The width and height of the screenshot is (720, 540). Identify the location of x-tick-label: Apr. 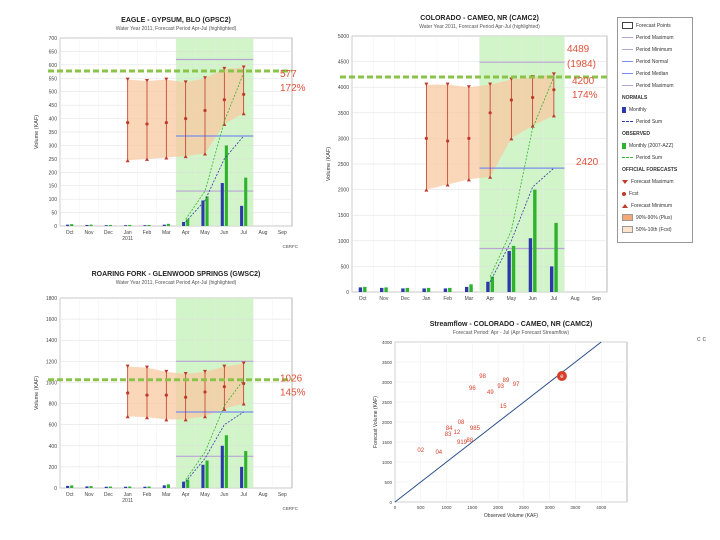
(490, 299).